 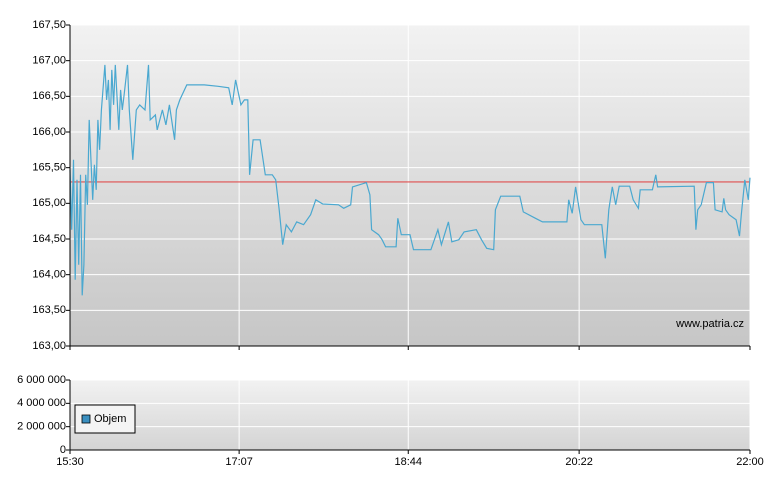 What do you see at coordinates (86, 419) in the screenshot?
I see `legend-swatch` at bounding box center [86, 419].